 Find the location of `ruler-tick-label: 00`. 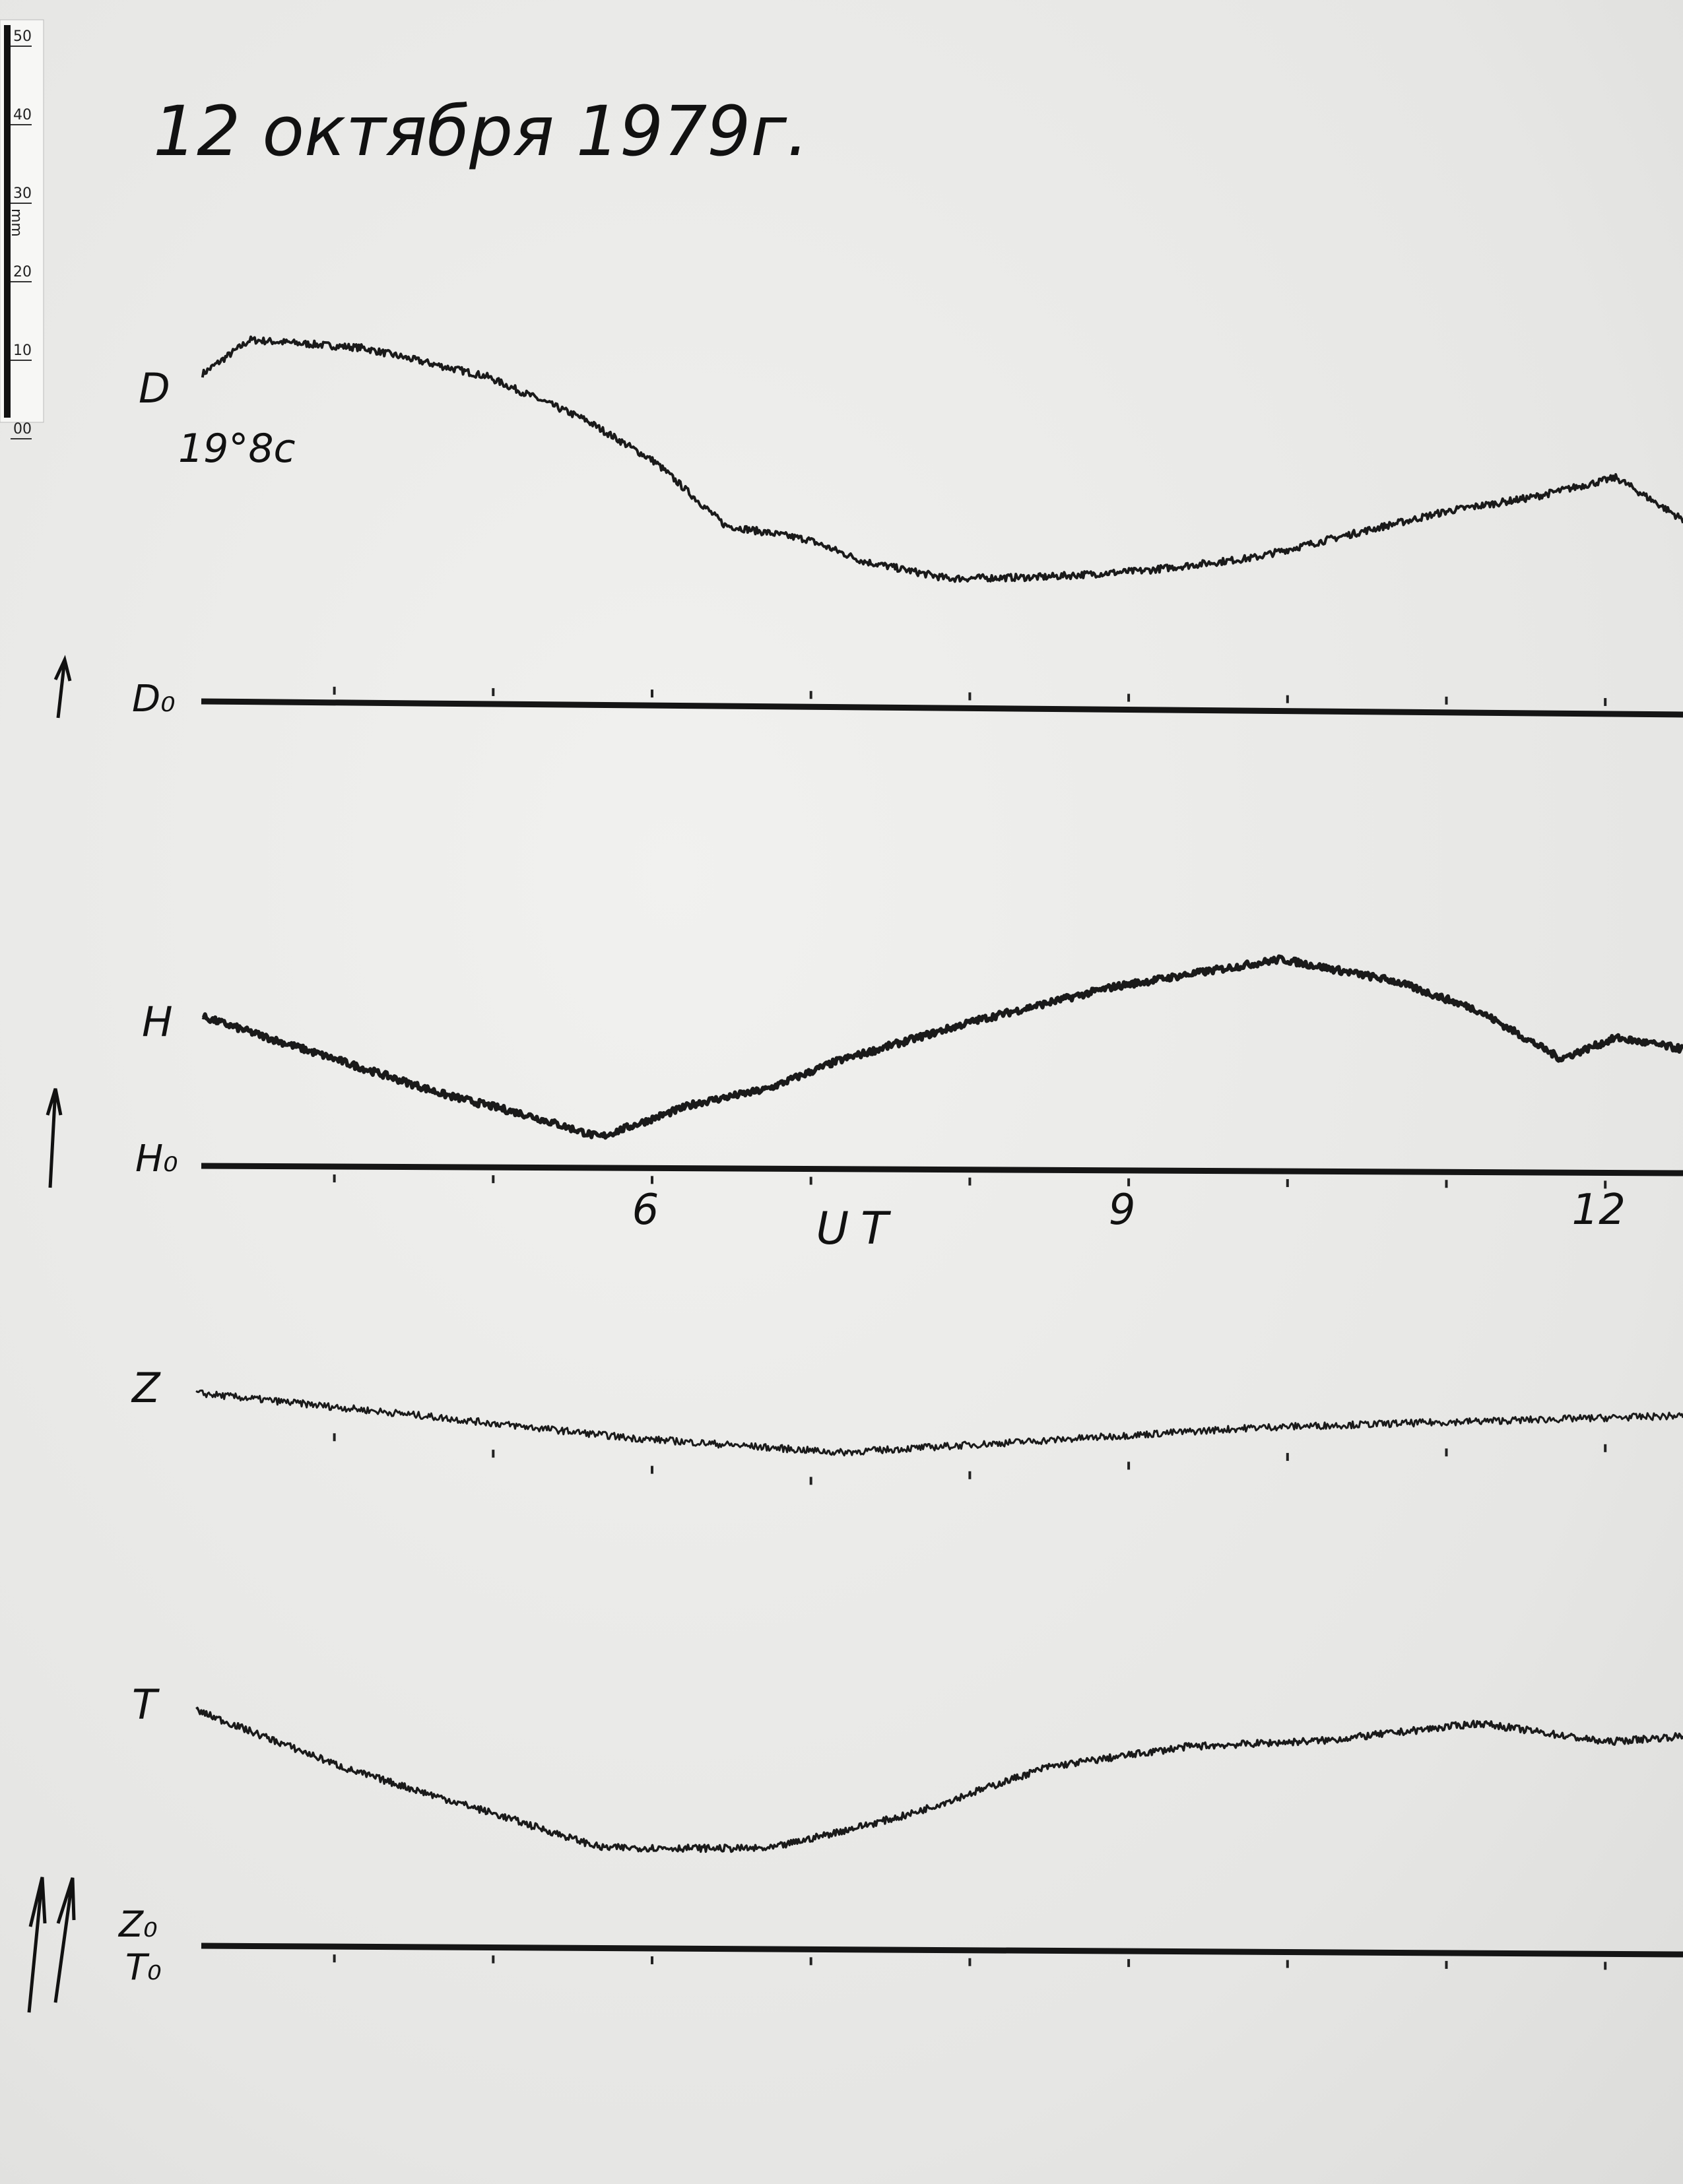

ruler-tick-label: 00 is located at coordinates (23, 429).